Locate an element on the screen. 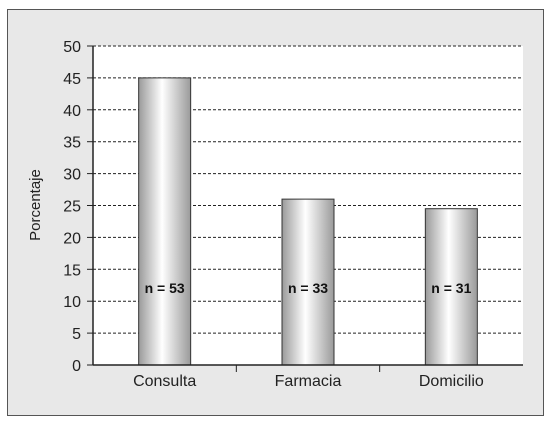 The width and height of the screenshot is (553, 425). x-tick-label: Consulta is located at coordinates (164, 381).